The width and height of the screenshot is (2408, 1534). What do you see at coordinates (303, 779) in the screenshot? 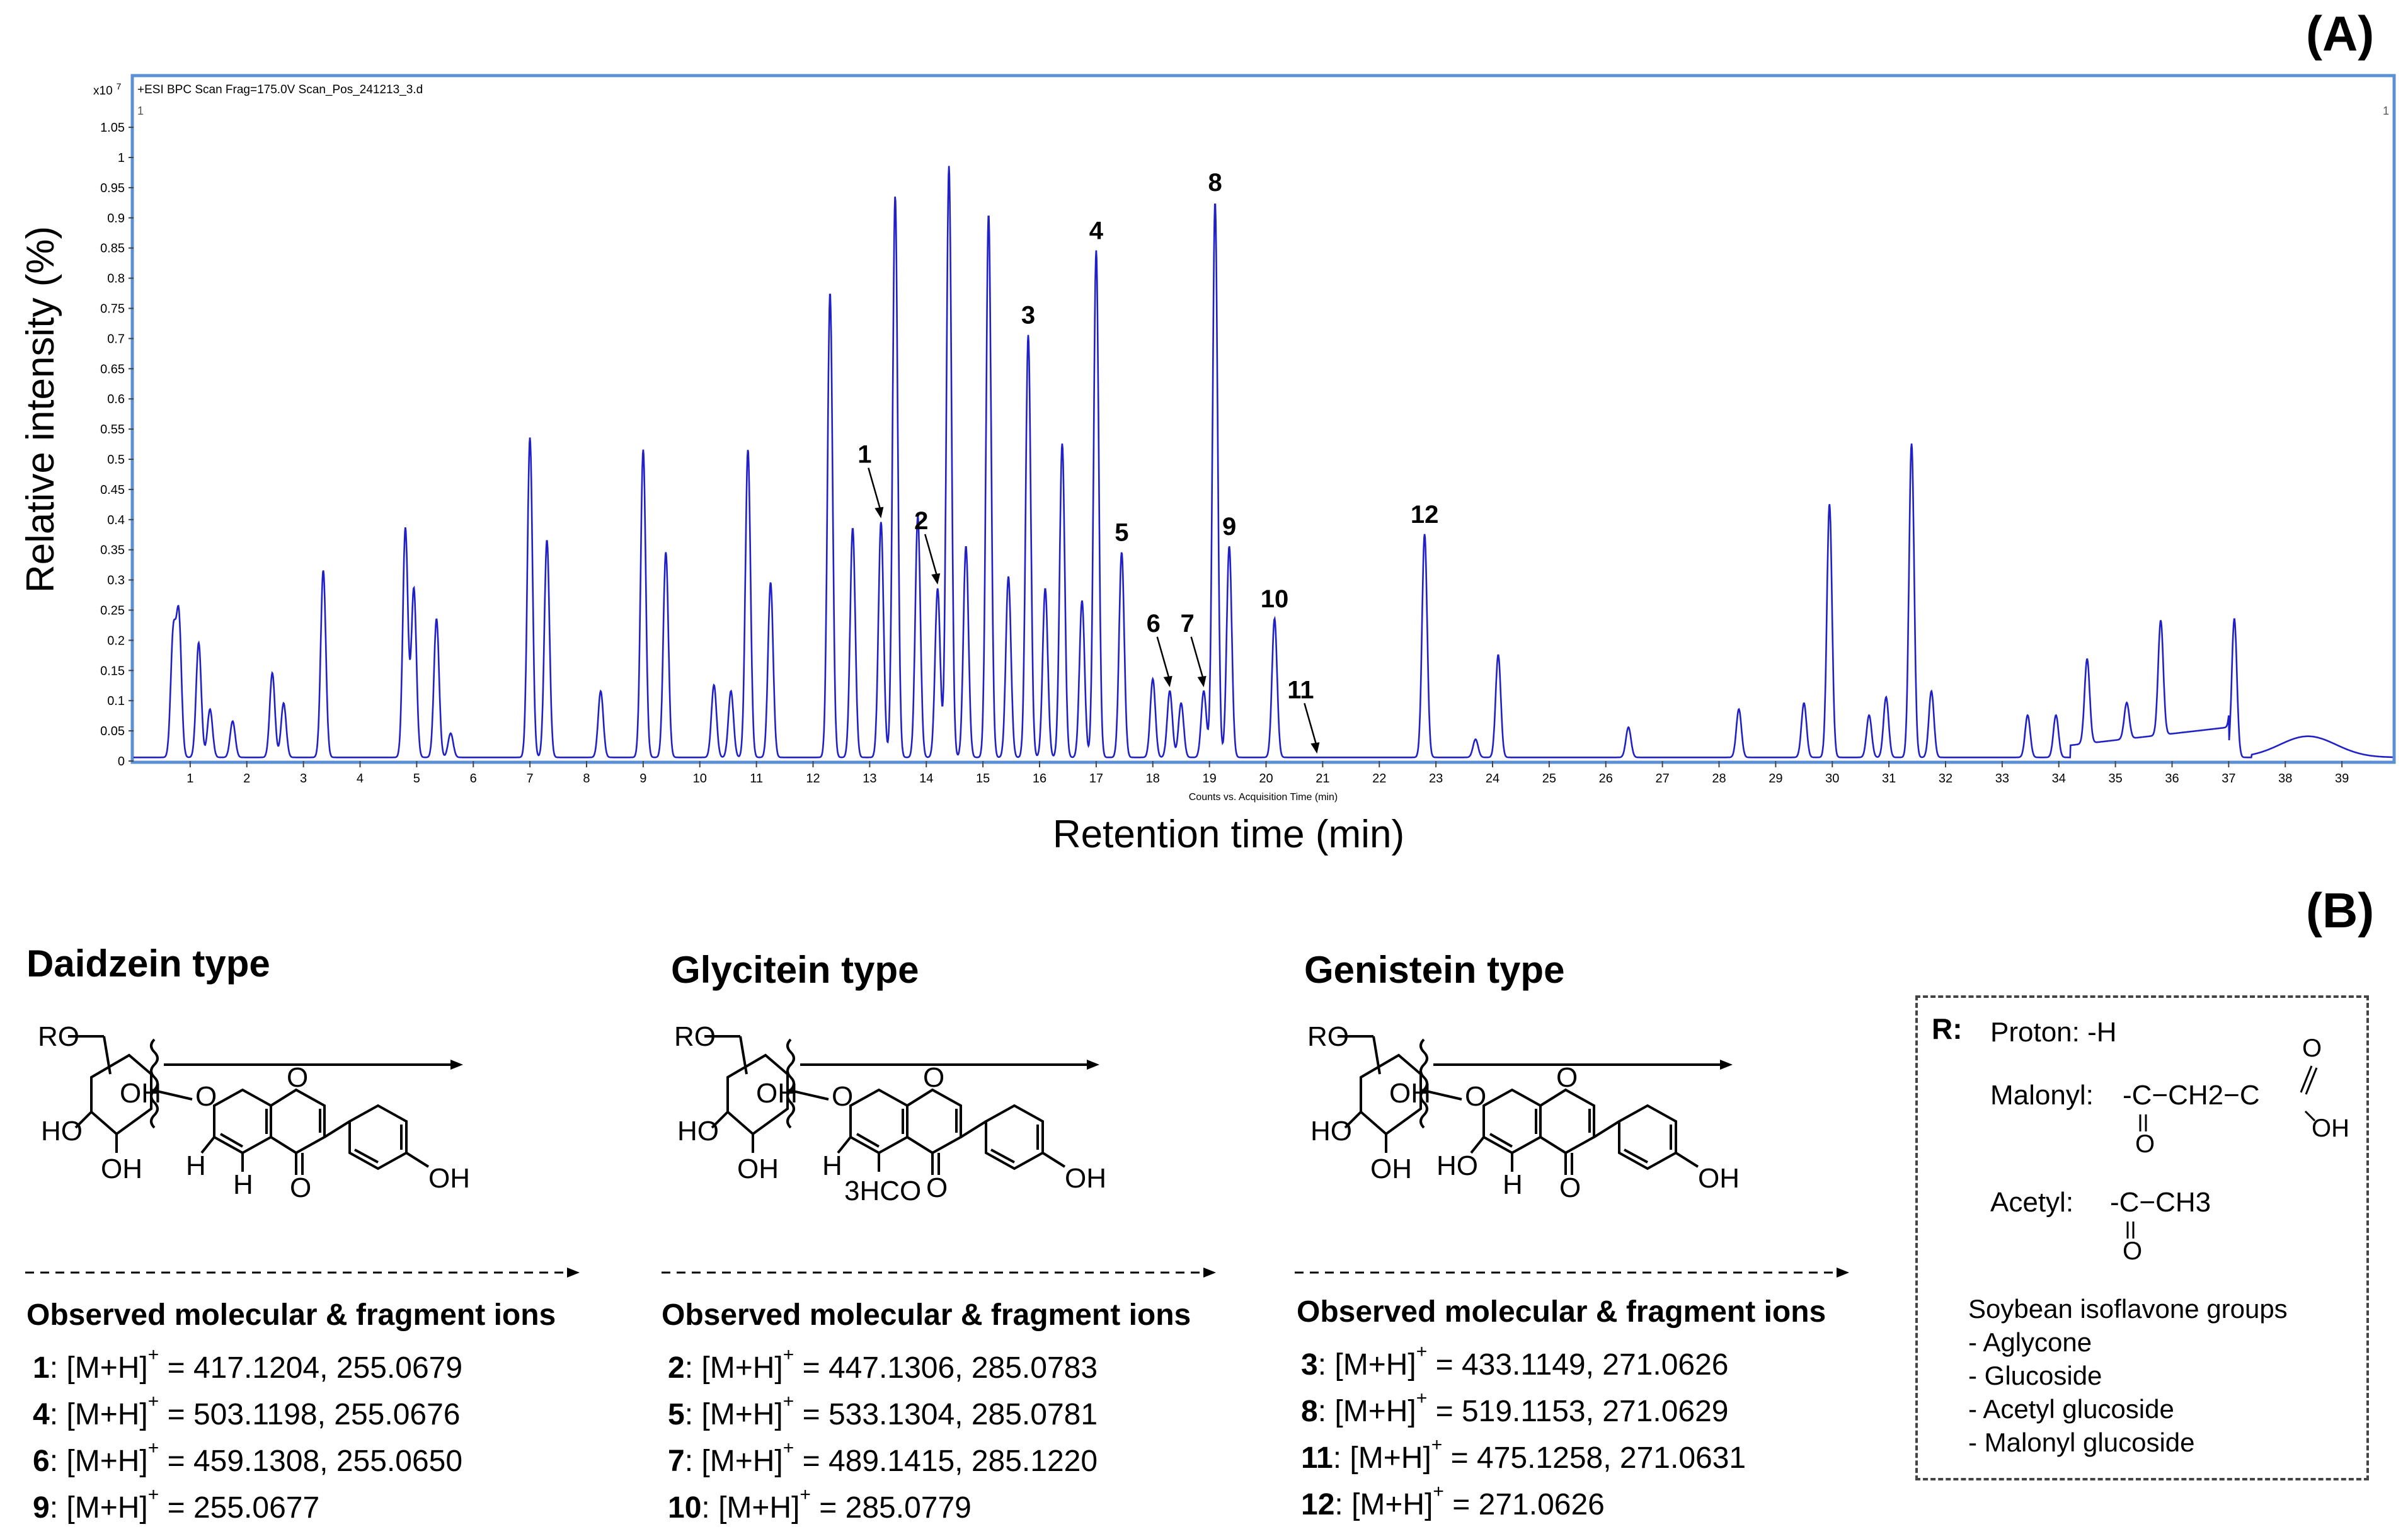
I see `x-tick-label: 3` at bounding box center [303, 779].